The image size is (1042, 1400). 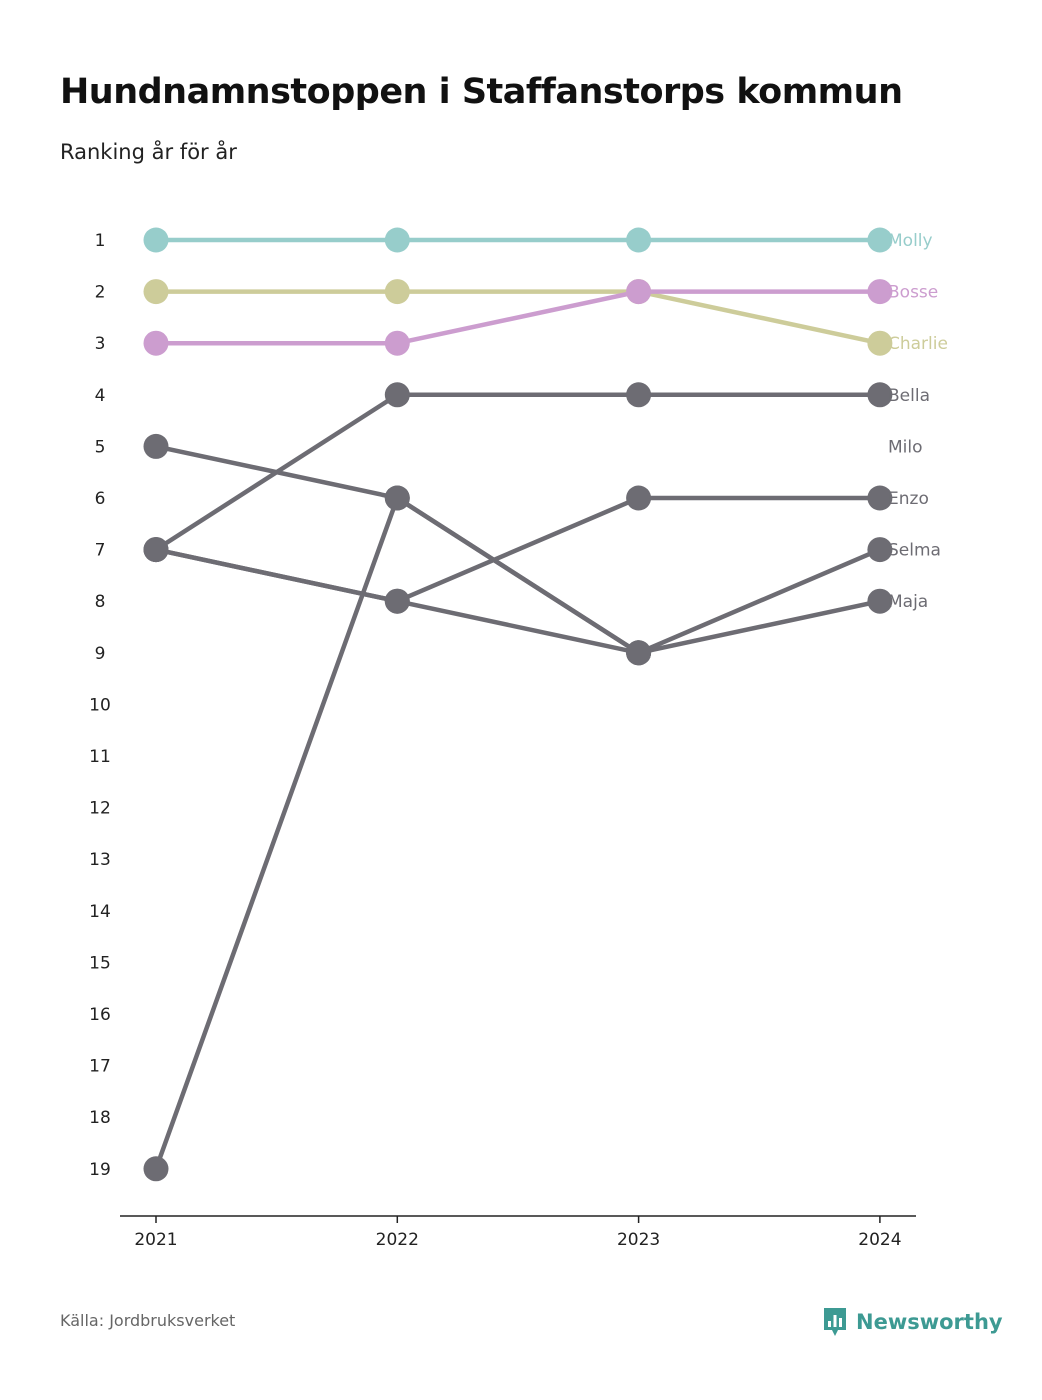 What do you see at coordinates (639, 240) in the screenshot?
I see `point-molly-2023` at bounding box center [639, 240].